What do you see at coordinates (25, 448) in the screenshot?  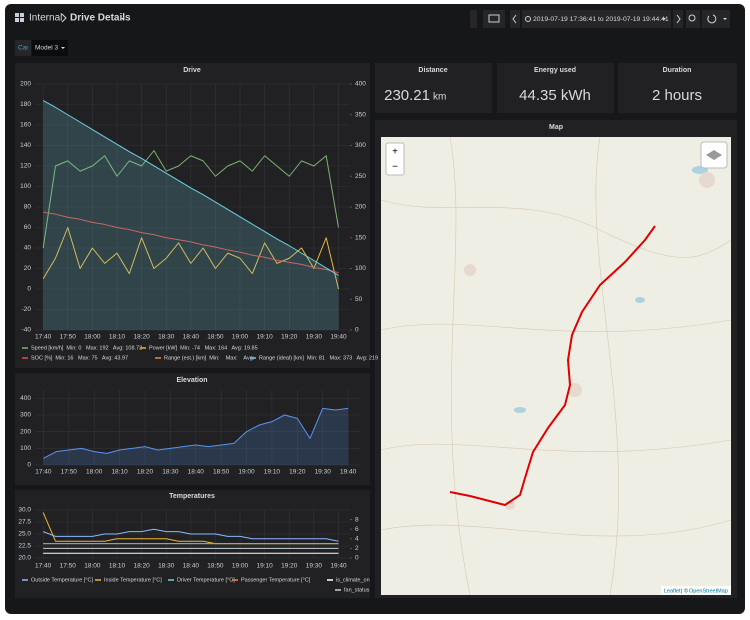 I see `y-tick-label: 100` at bounding box center [25, 448].